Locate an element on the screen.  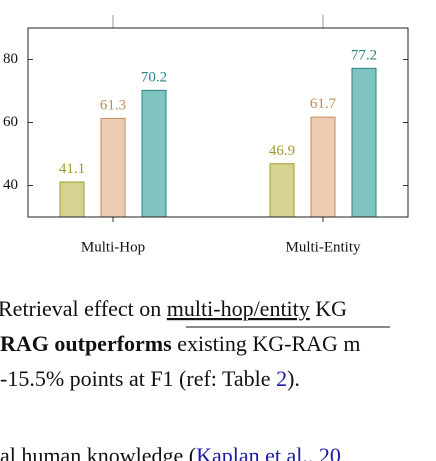
value-label: 70.2 is located at coordinates (154, 77).